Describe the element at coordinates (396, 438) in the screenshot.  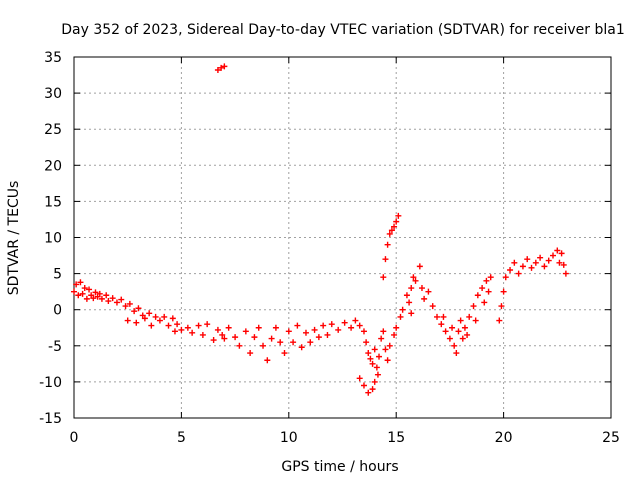
I see `x-tick-label: 15` at that location.